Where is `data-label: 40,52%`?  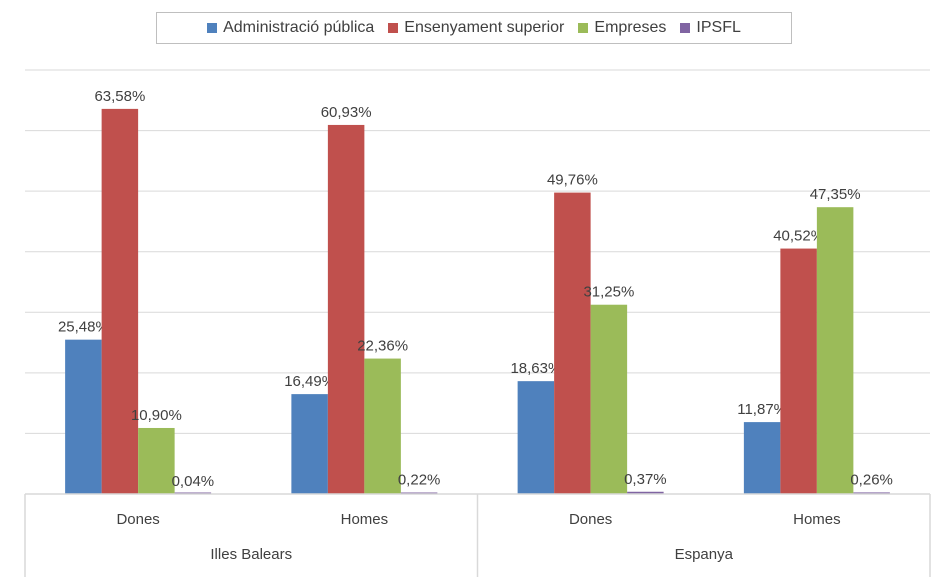
data-label: 40,52% is located at coordinates (798, 236).